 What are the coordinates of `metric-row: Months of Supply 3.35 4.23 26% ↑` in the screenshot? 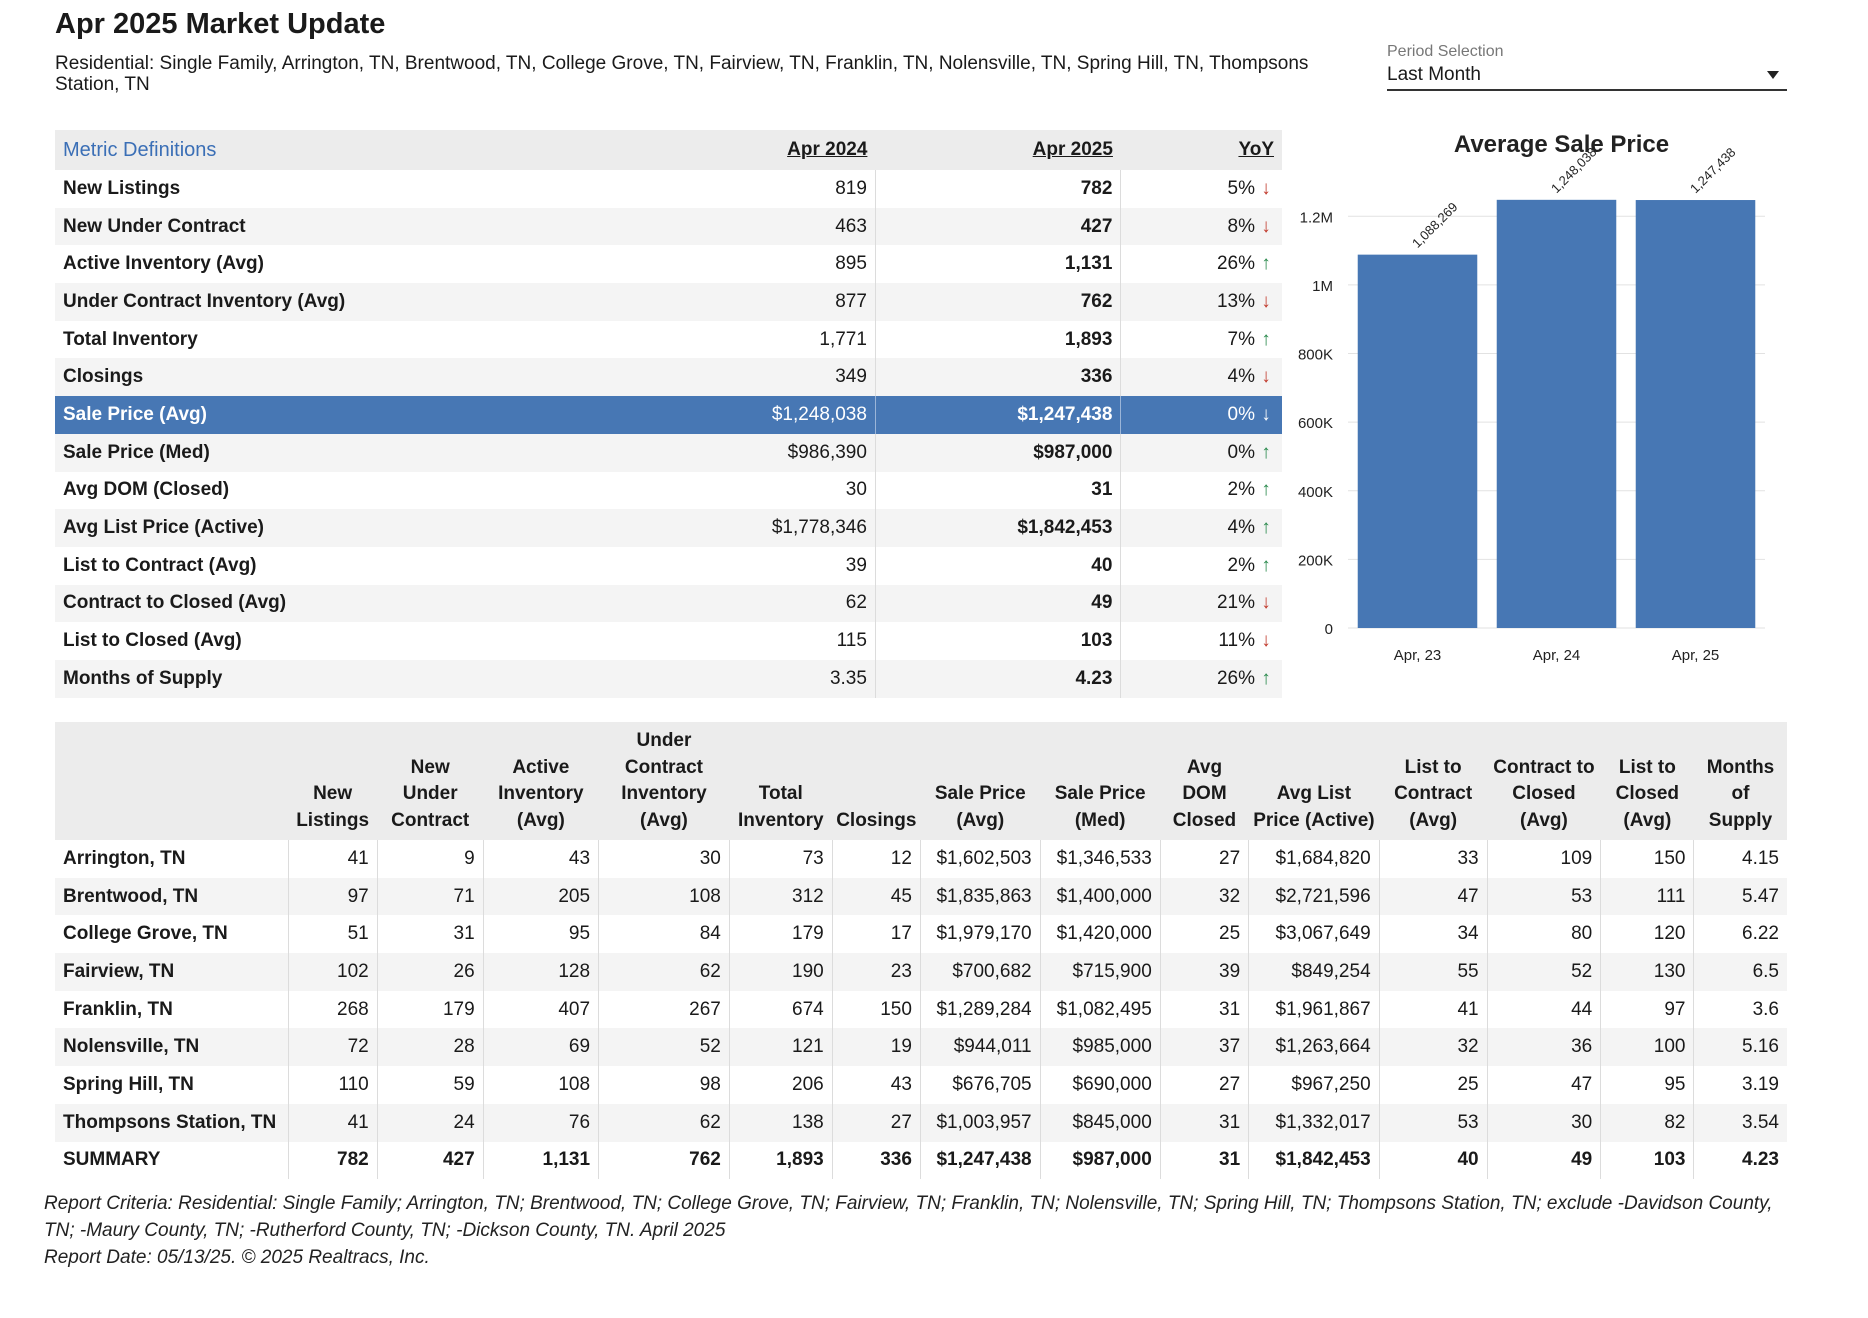 It's located at (668, 678).